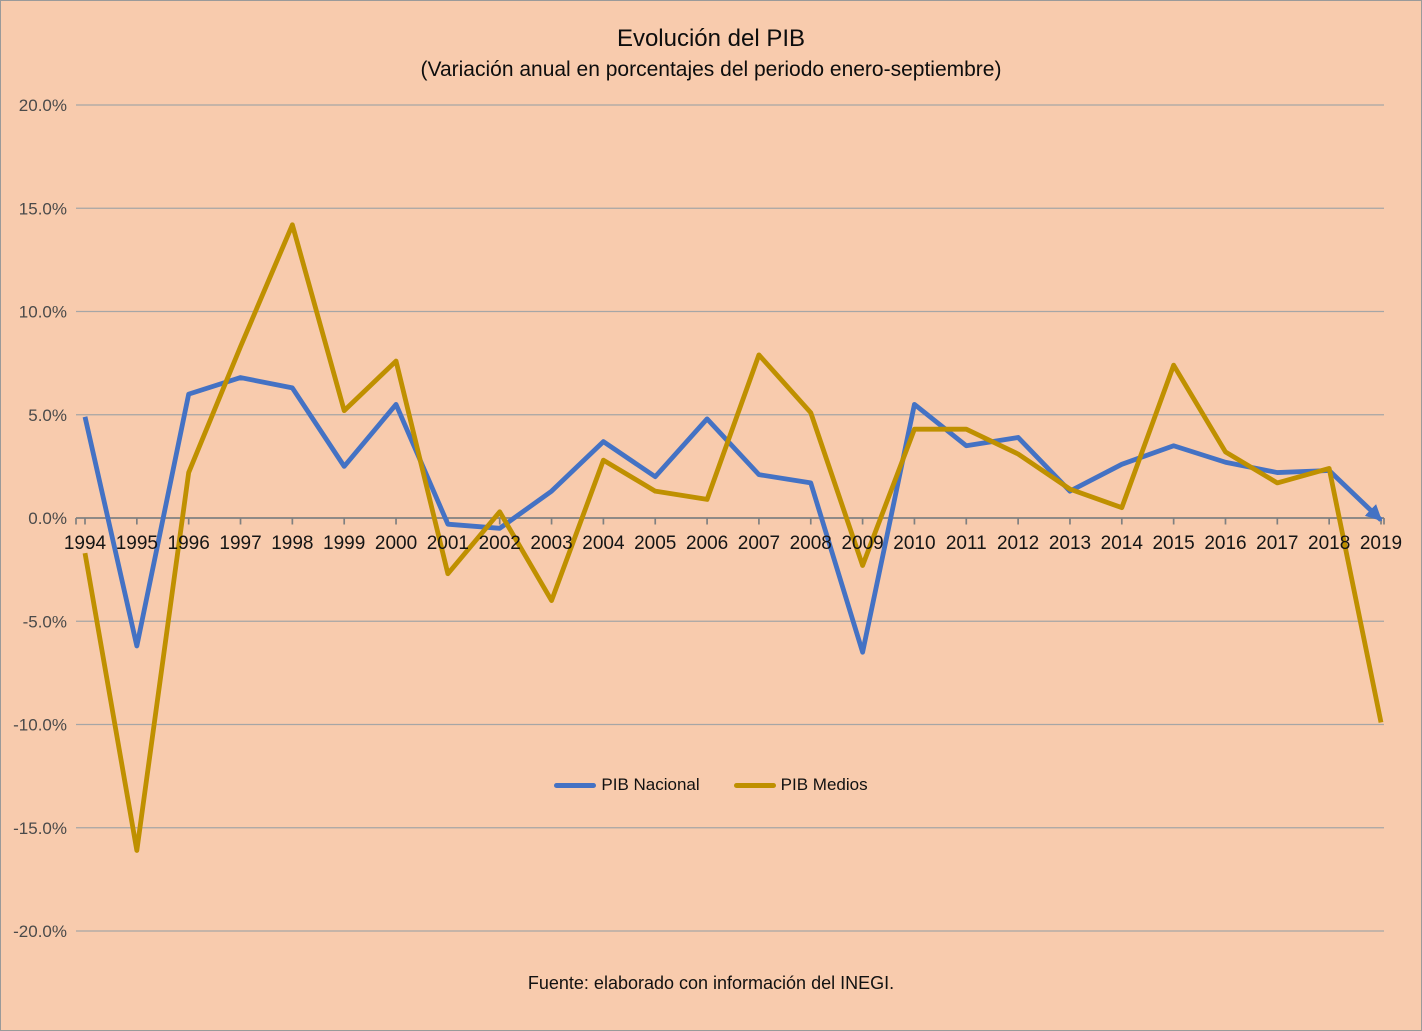 This screenshot has width=1422, height=1031. I want to click on x-tick-label: 2017, so click(1277, 543).